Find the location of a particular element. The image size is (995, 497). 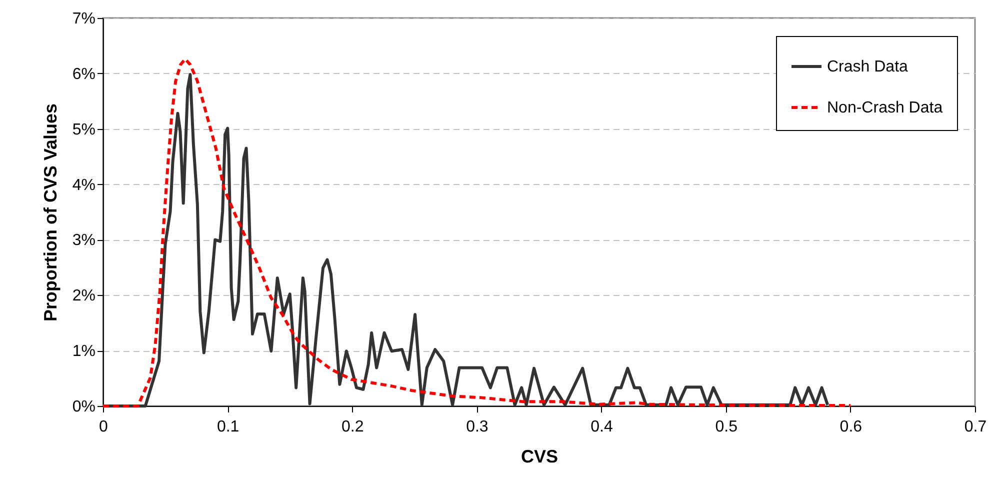

x-tick-label: 0.3 is located at coordinates (477, 427).